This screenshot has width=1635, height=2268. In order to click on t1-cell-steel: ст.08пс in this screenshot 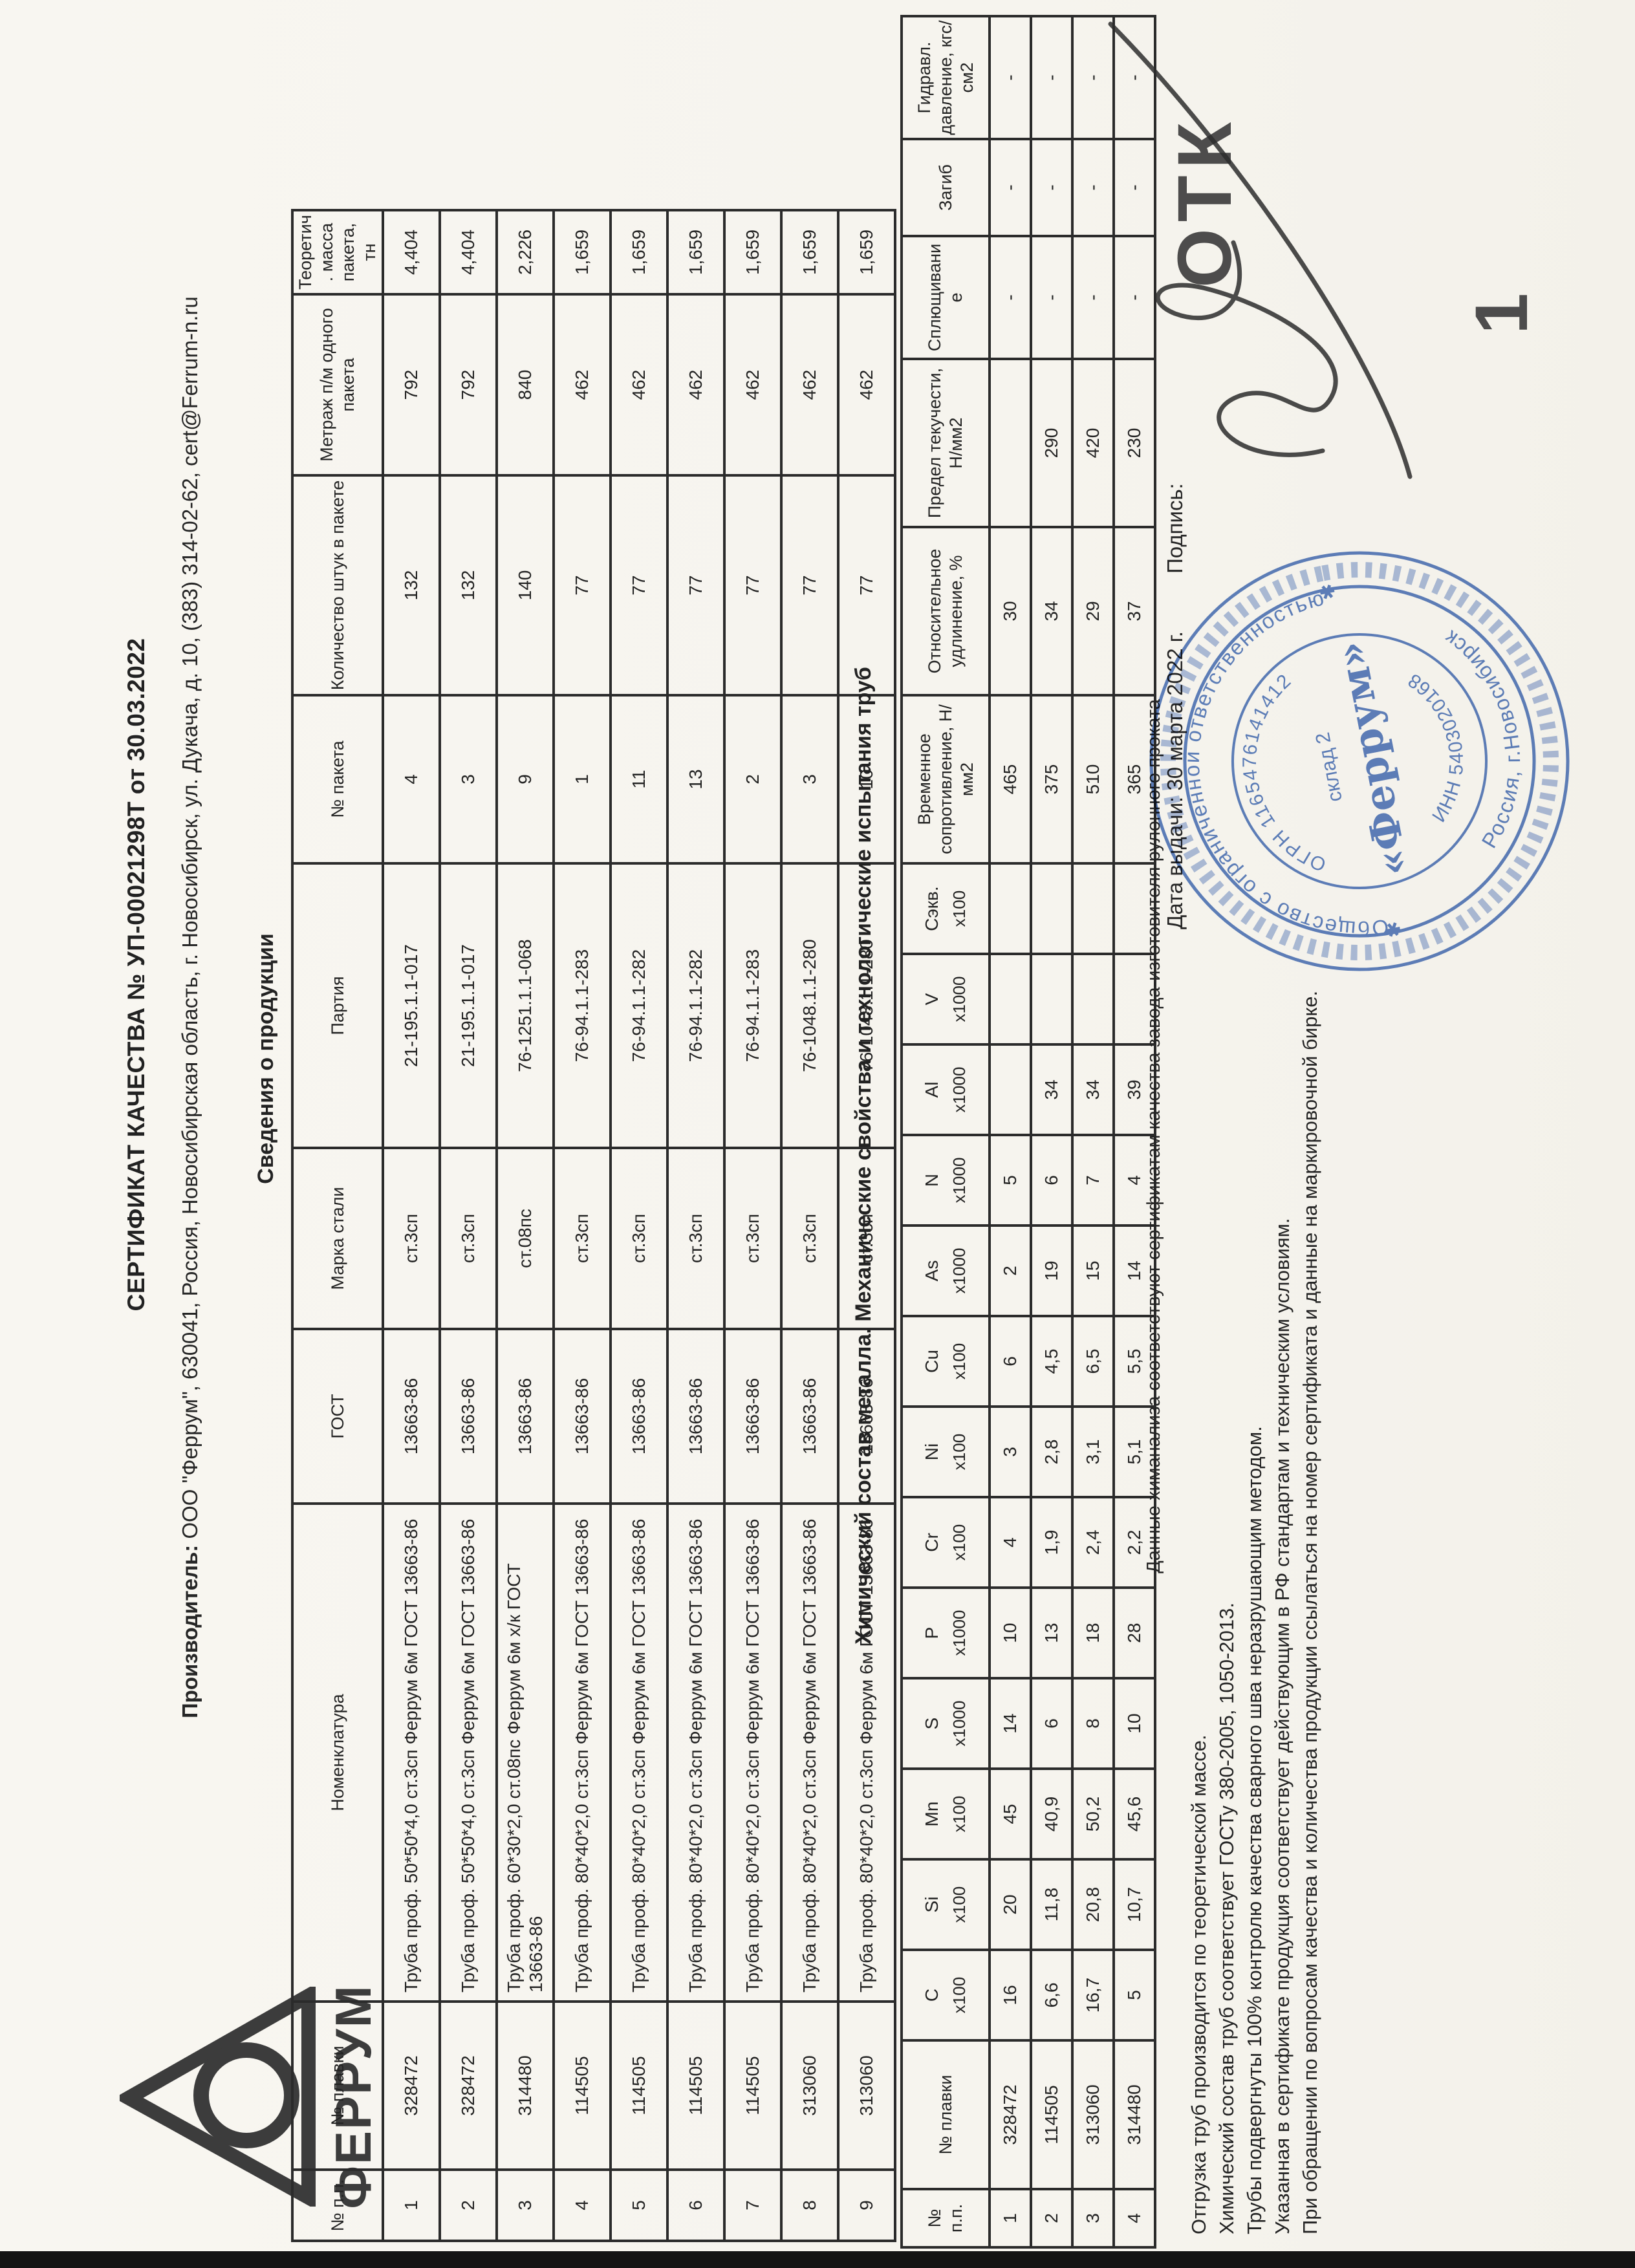, I will do `click(525, 1238)`.